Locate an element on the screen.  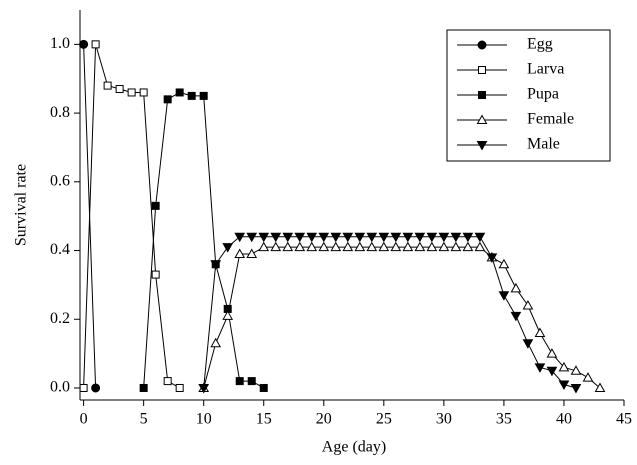
x-tick-label: 30 is located at coordinates (444, 419).